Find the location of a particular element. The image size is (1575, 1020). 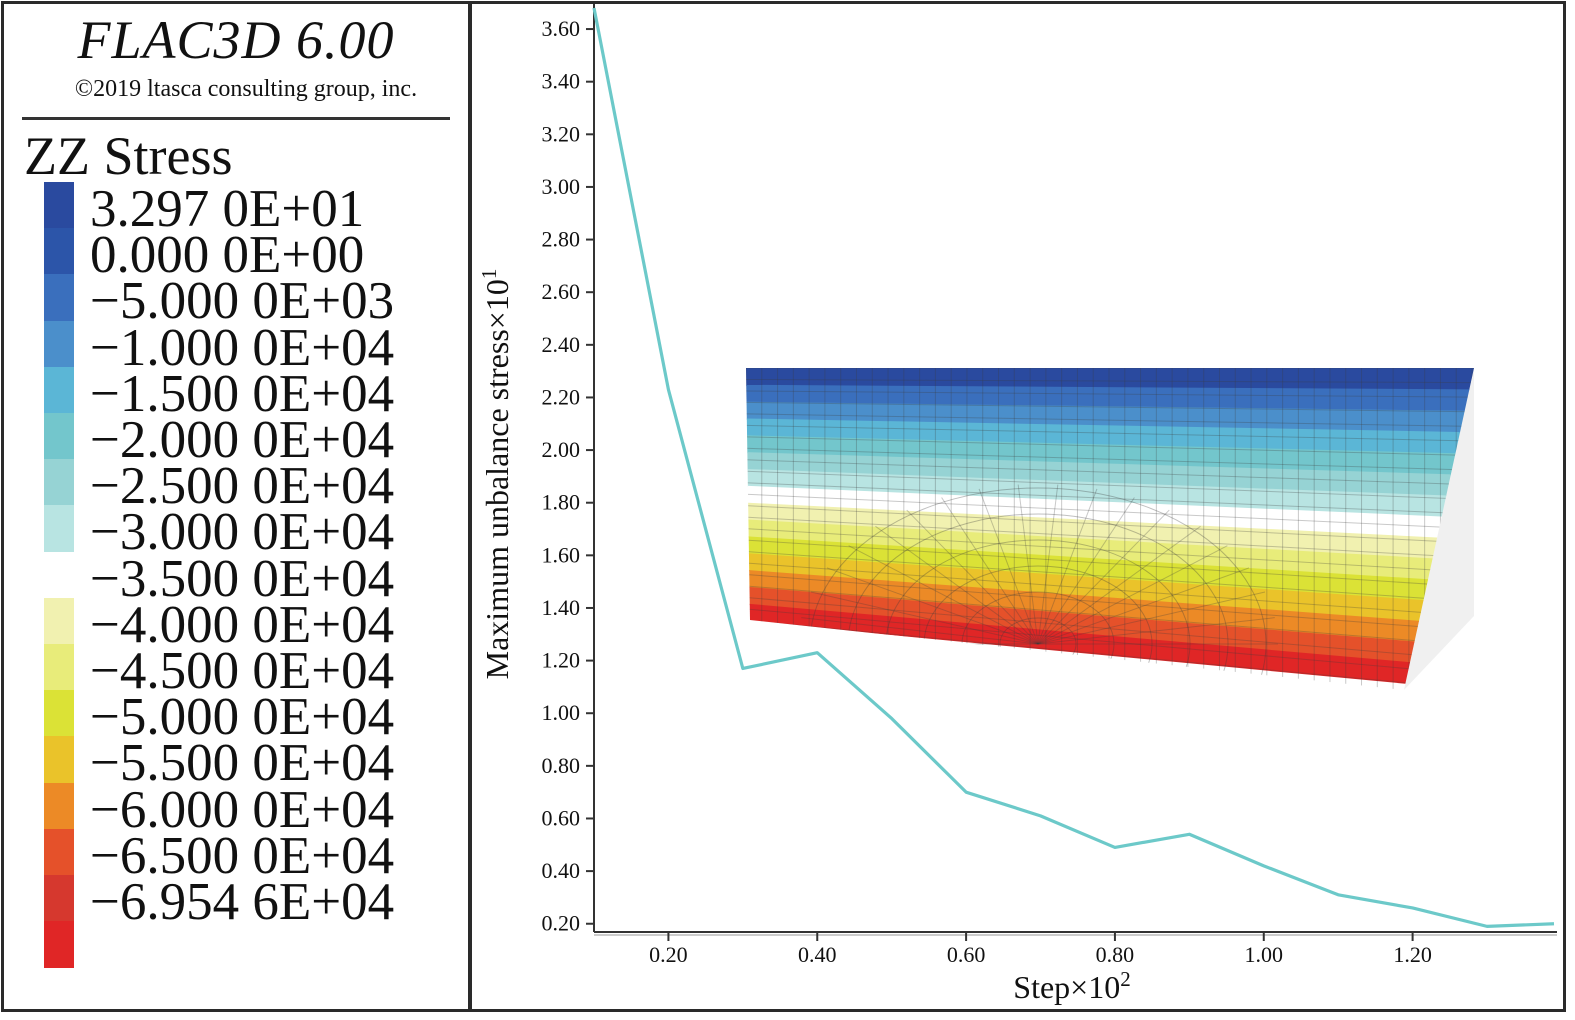

y-tick-label: 1.00 is located at coordinates (561, 712).